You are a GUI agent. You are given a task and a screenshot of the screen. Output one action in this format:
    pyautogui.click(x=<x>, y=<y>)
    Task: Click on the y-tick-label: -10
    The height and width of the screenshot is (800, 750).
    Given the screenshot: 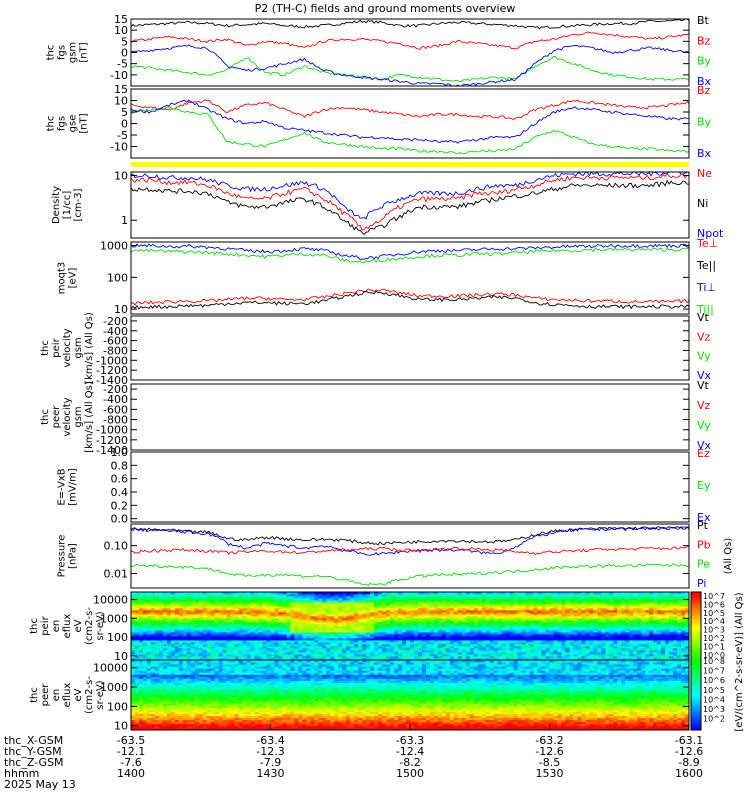 What is the action you would take?
    pyautogui.click(x=119, y=147)
    